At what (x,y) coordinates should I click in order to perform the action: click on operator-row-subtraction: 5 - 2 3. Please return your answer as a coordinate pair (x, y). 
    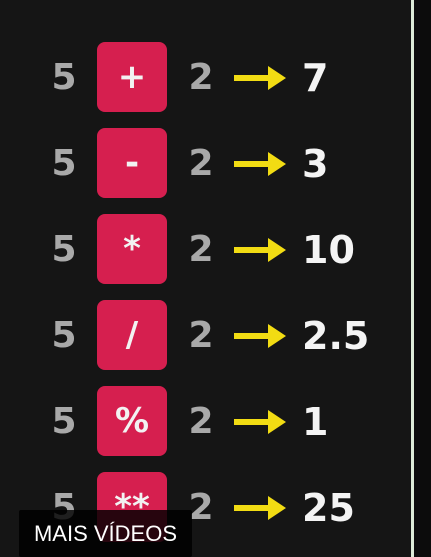
    Looking at the image, I should click on (205, 164).